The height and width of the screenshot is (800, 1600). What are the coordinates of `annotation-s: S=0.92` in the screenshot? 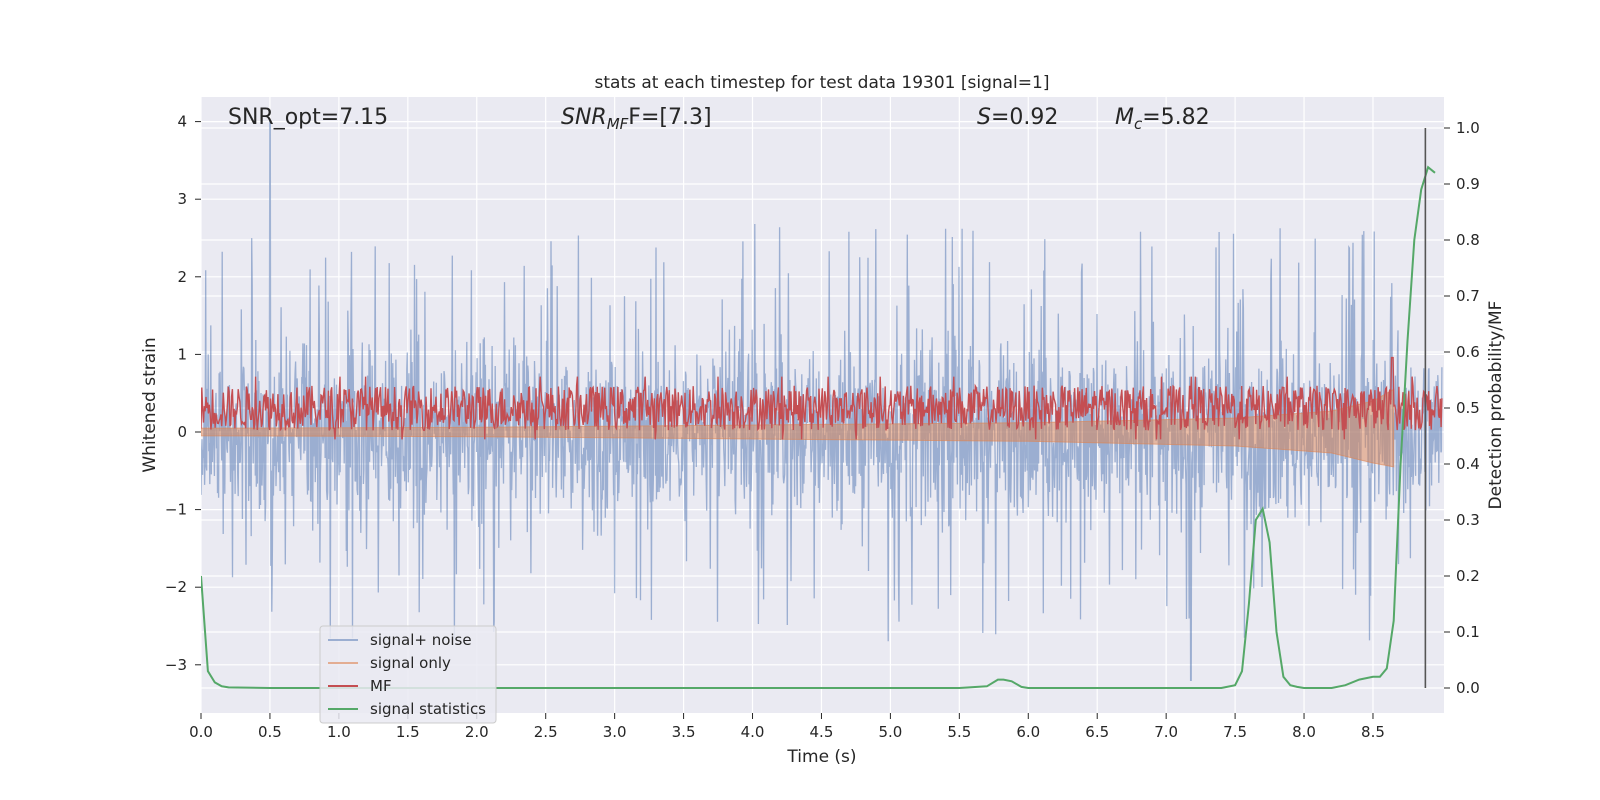 It's located at (1017, 117).